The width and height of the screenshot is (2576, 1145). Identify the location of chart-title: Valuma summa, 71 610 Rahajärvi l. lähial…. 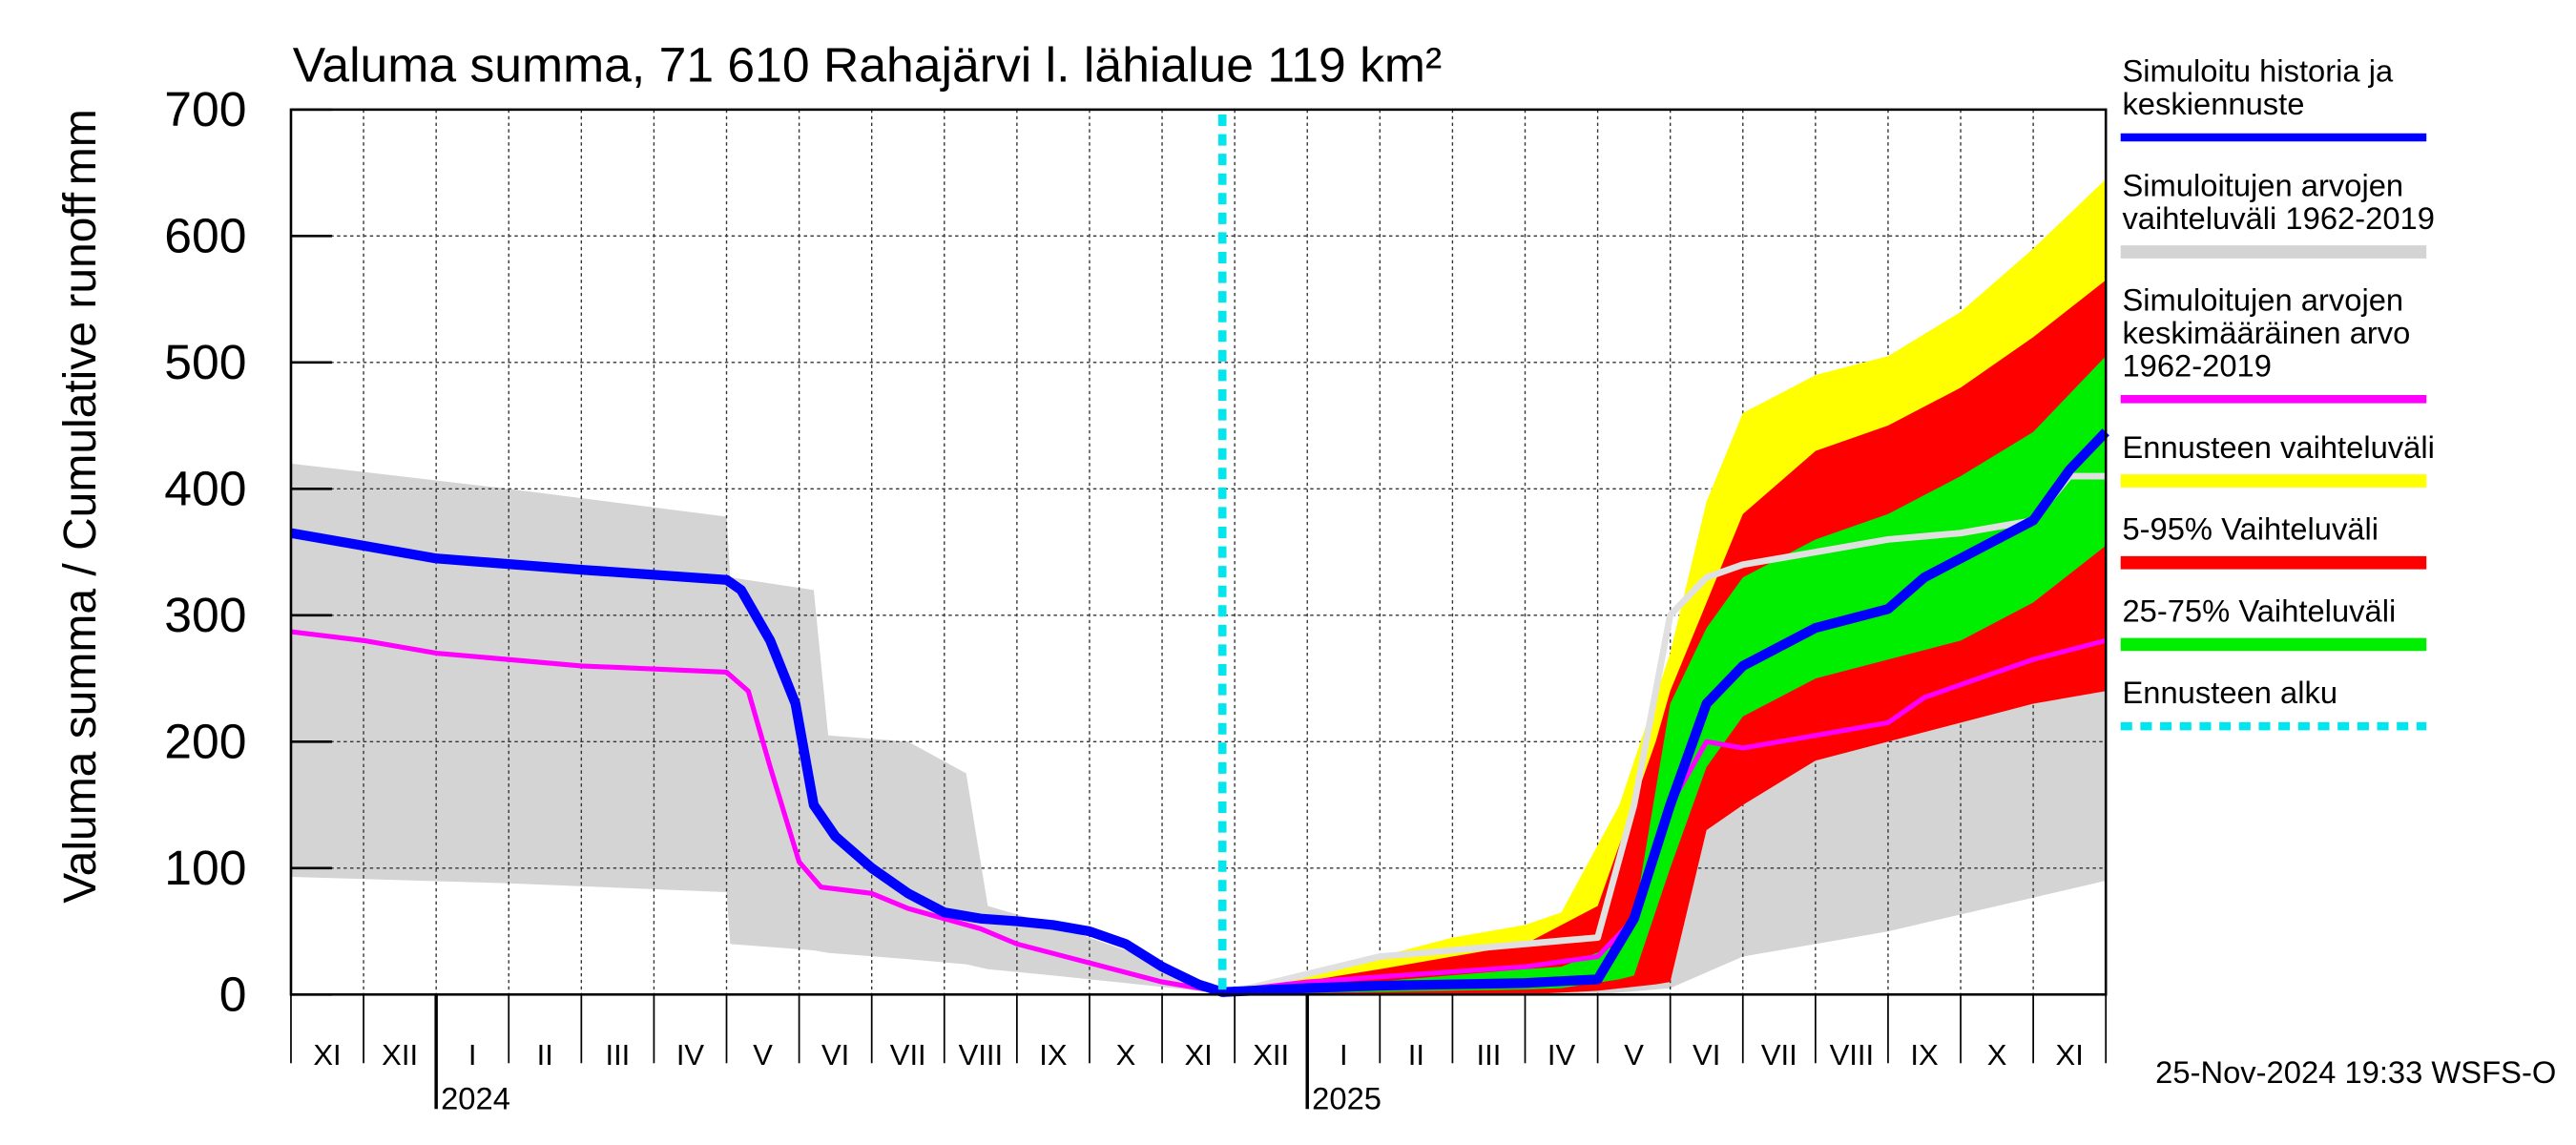
(867, 65).